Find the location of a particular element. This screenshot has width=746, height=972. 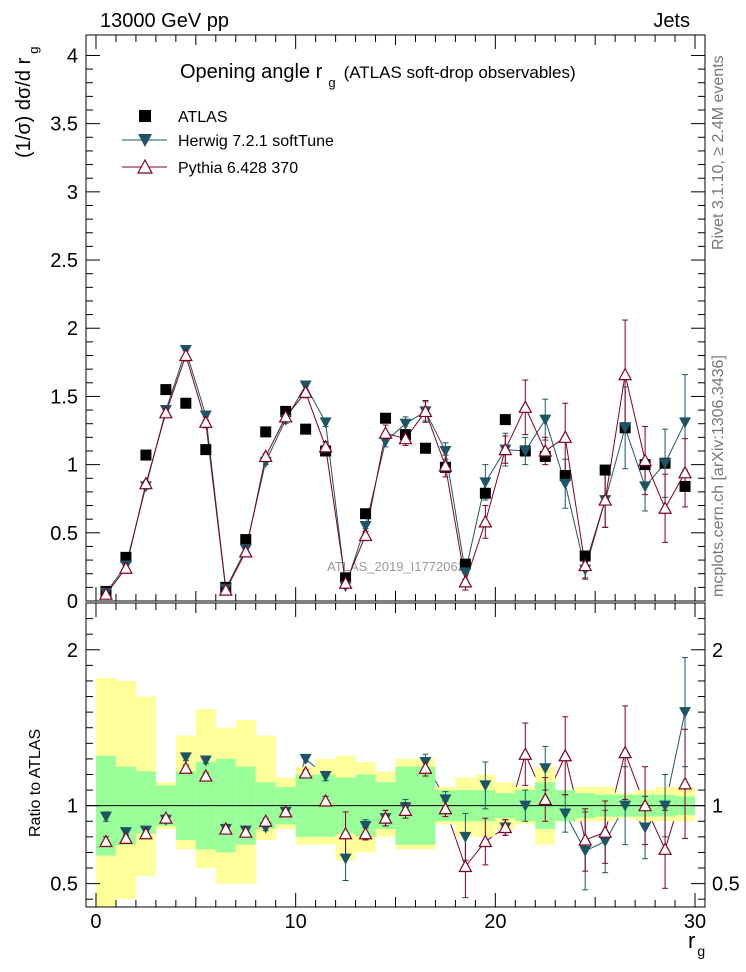

legend-marker-herwig is located at coordinates (145, 140).